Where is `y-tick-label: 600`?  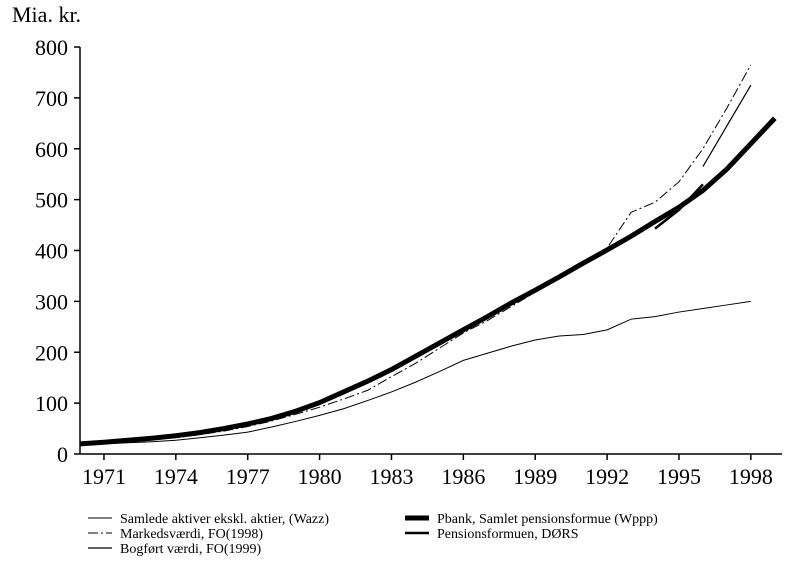 y-tick-label: 600 is located at coordinates (51, 149).